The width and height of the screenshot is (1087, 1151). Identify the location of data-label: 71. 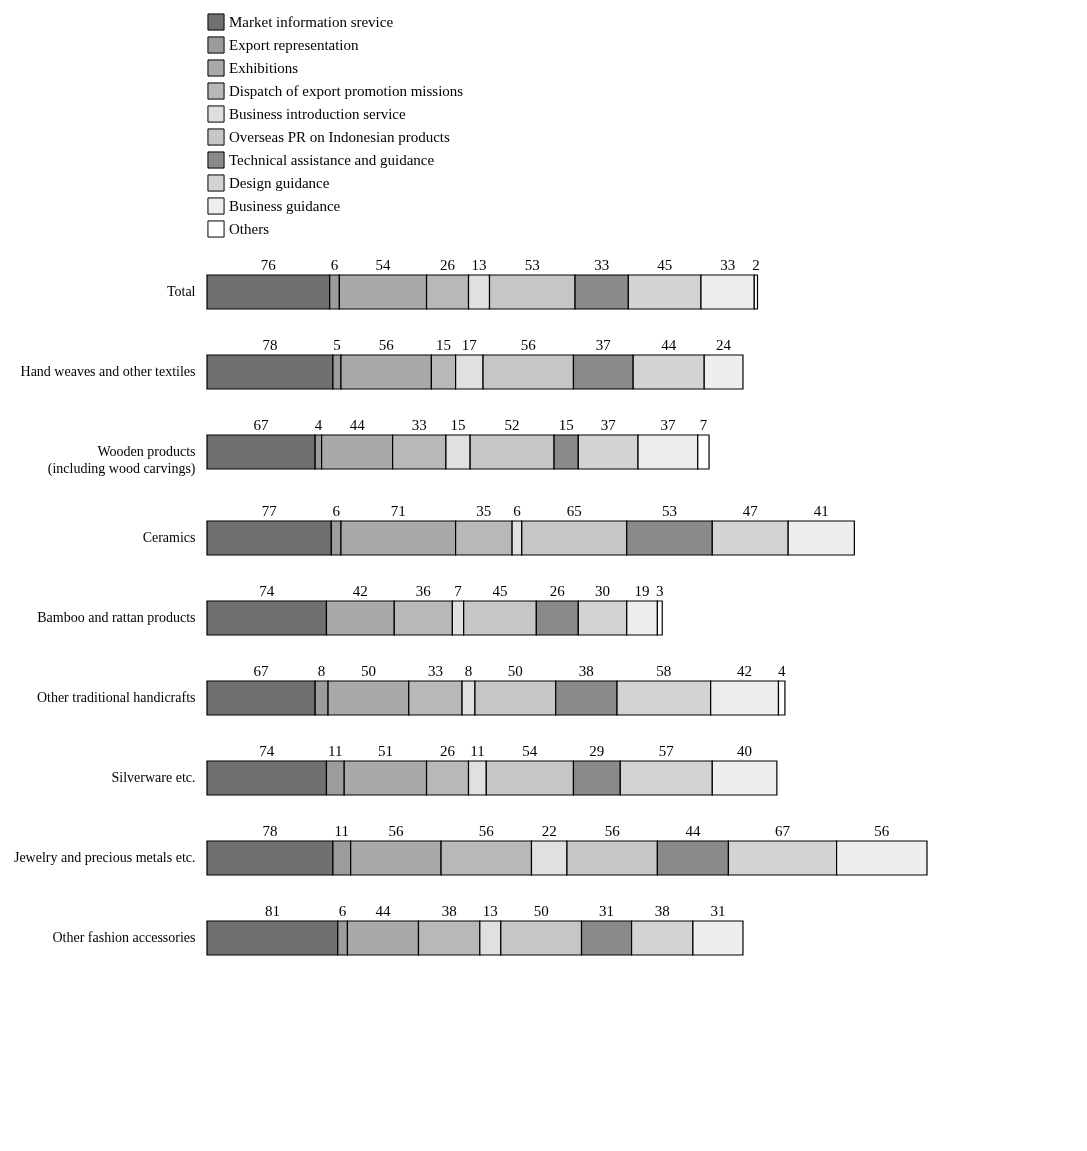
(398, 511).